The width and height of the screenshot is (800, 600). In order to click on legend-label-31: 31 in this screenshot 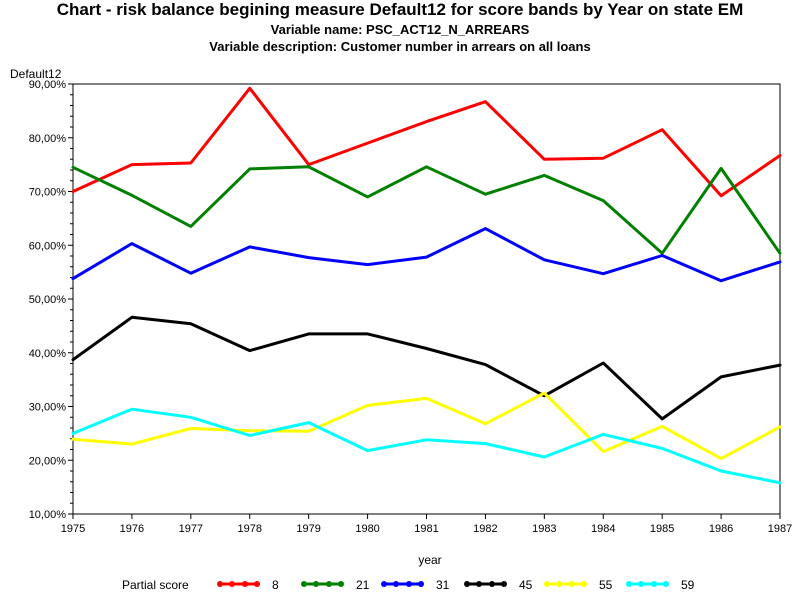, I will do `click(443, 585)`.